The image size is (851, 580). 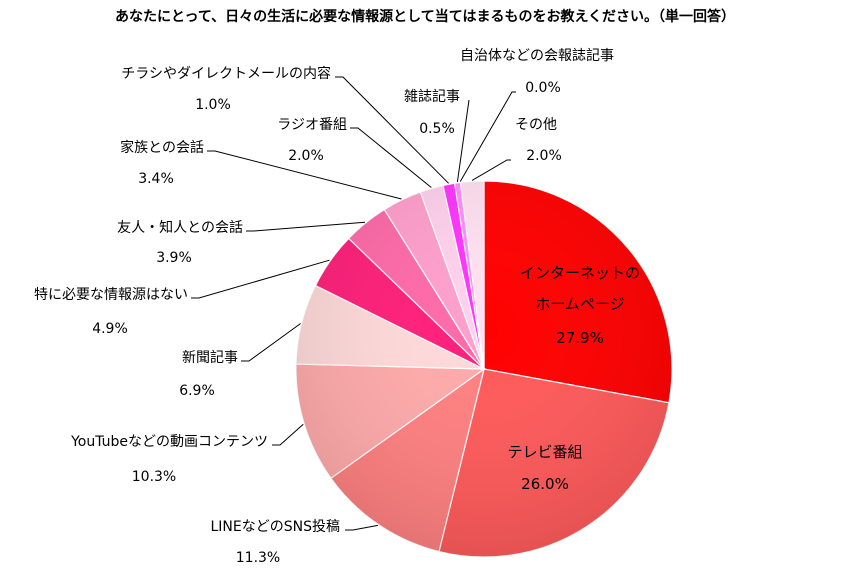 What do you see at coordinates (432, 96) in the screenshot?
I see `slice-label: 雑誌記事` at bounding box center [432, 96].